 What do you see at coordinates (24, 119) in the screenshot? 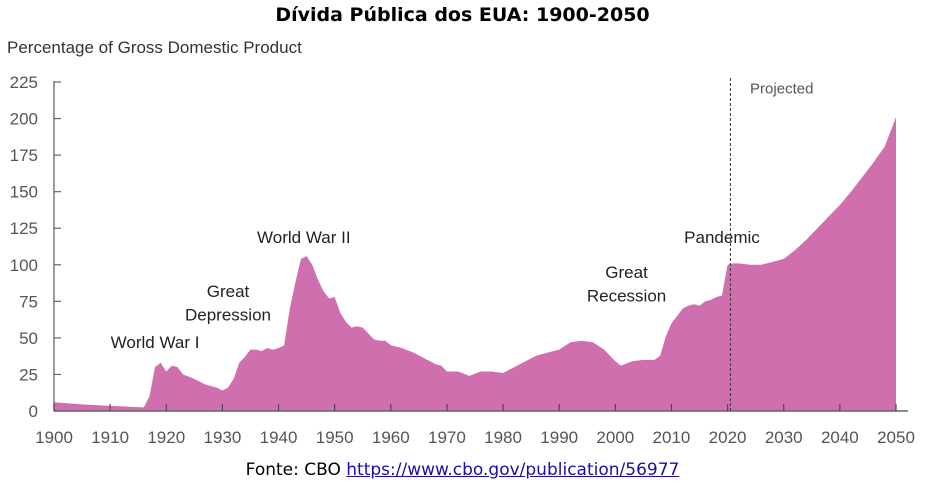
I see `y-tick-label: 200` at bounding box center [24, 119].